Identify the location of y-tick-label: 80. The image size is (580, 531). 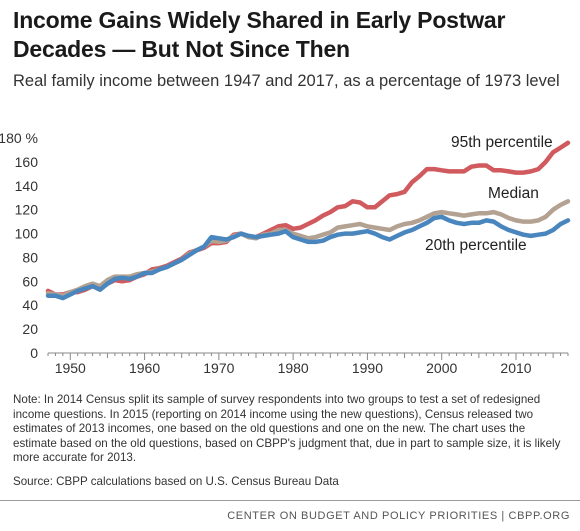
(30, 257).